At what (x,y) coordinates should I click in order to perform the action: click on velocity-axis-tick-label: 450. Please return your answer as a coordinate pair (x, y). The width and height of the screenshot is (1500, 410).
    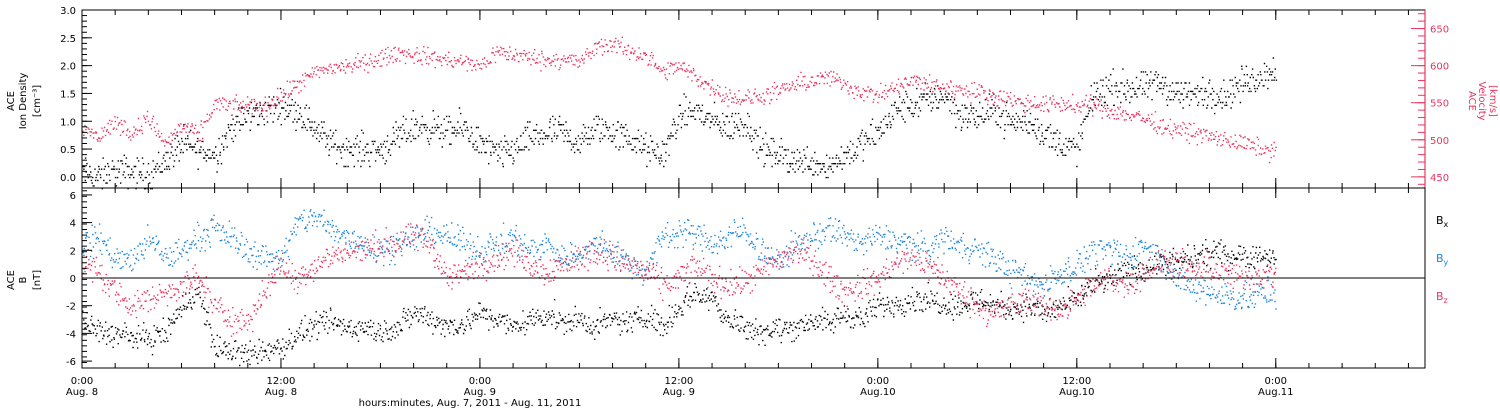
    Looking at the image, I should click on (1439, 178).